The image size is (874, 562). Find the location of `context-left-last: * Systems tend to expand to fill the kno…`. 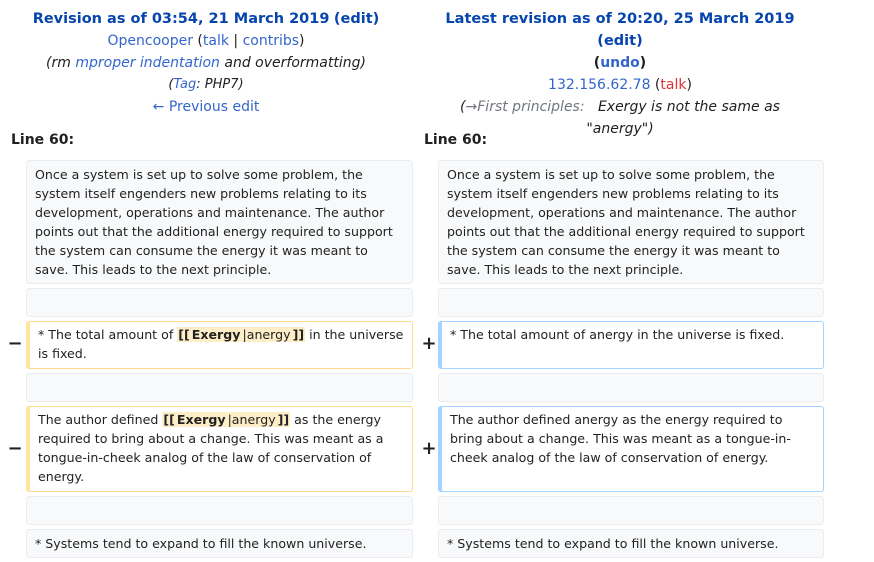

context-left-last: * Systems tend to expand to fill the kno… is located at coordinates (219, 543).